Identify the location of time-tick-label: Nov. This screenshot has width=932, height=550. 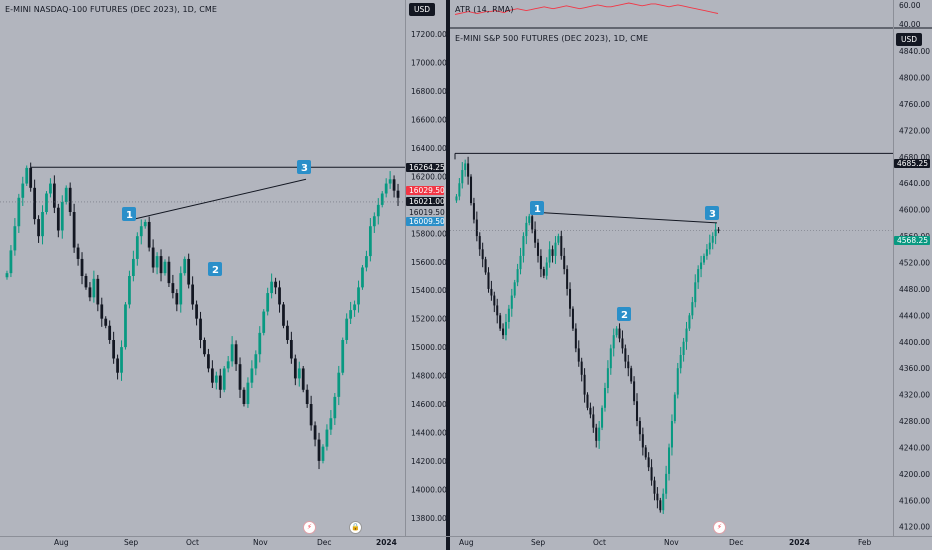
(671, 542).